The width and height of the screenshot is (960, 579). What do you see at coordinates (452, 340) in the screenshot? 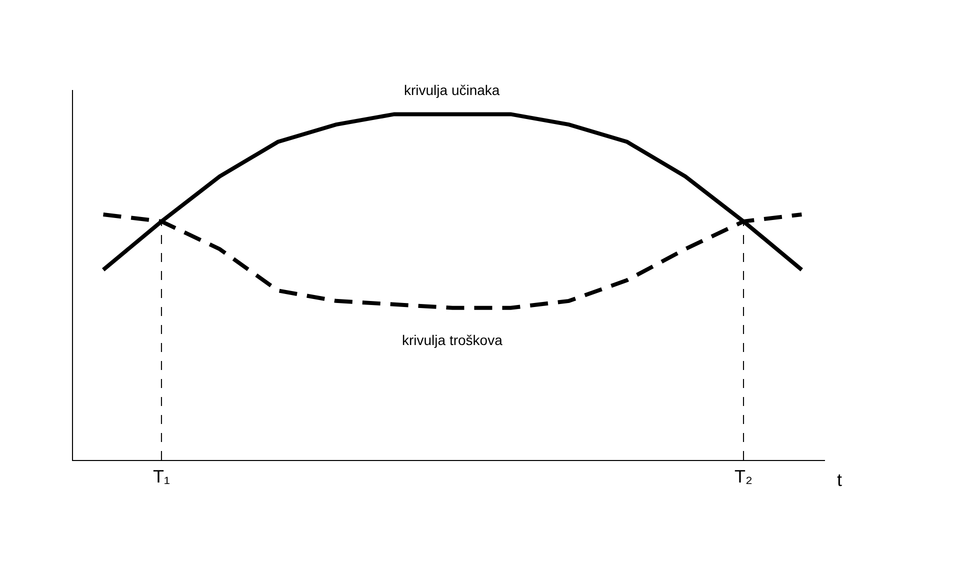
I see `series-label: krivulja troškova` at bounding box center [452, 340].